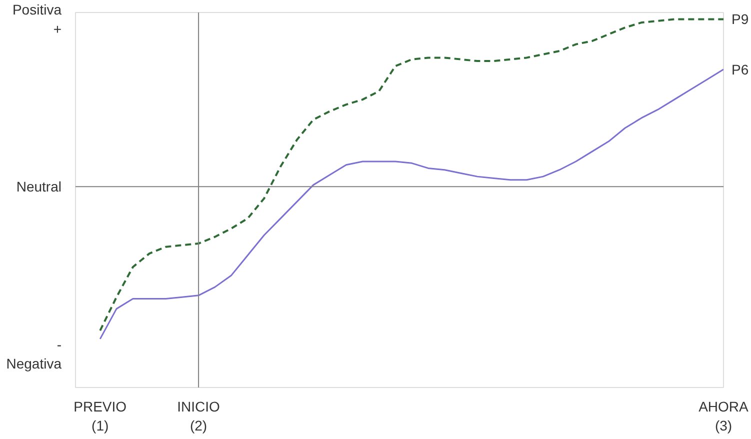 This screenshot has height=439, width=751. What do you see at coordinates (34, 354) in the screenshot?
I see `text: - Negativa` at bounding box center [34, 354].